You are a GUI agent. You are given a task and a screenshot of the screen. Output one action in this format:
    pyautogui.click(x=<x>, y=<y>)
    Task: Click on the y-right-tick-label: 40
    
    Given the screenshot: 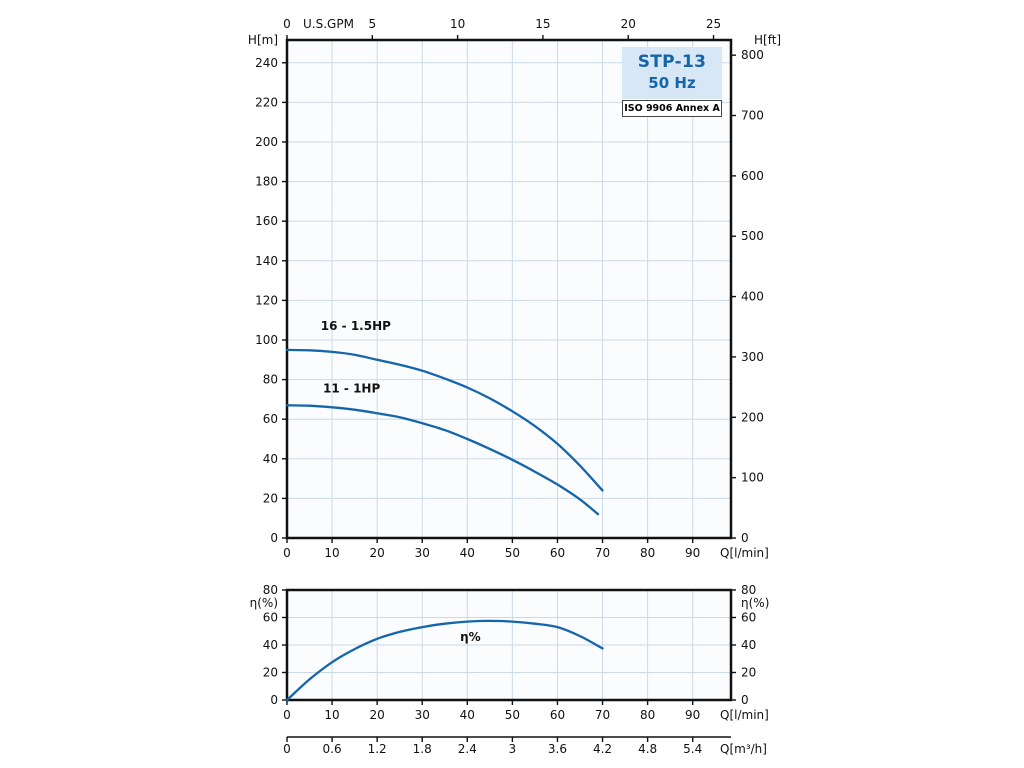 What is the action you would take?
    pyautogui.click(x=748, y=645)
    